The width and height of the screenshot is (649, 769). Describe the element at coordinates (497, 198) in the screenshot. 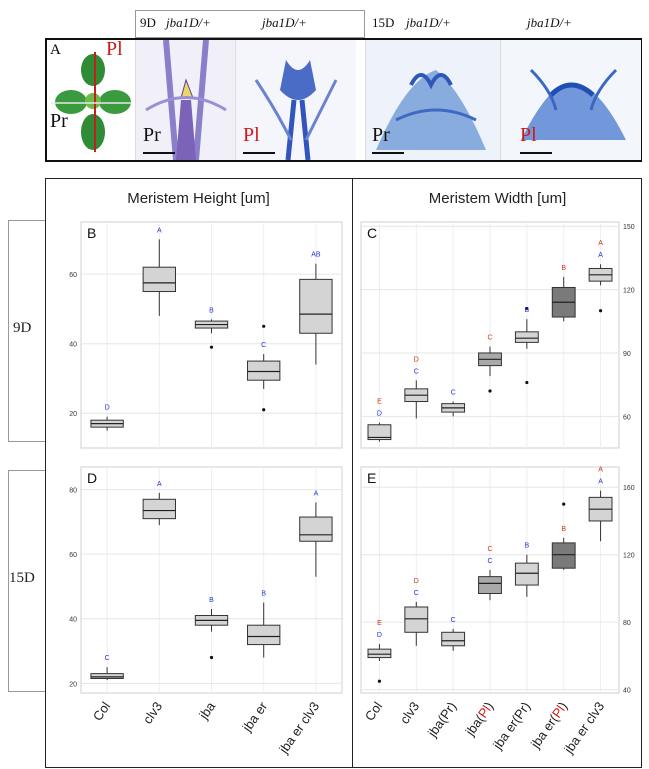

I see `column-header-width: Meristem Width [um]` at that location.